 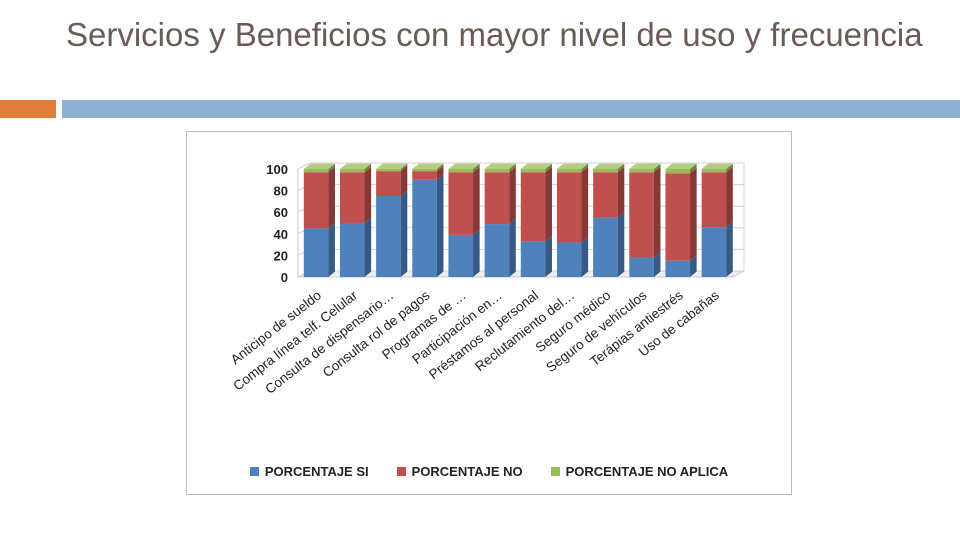 What do you see at coordinates (511, 109) in the screenshot?
I see `accent-bar-blue` at bounding box center [511, 109].